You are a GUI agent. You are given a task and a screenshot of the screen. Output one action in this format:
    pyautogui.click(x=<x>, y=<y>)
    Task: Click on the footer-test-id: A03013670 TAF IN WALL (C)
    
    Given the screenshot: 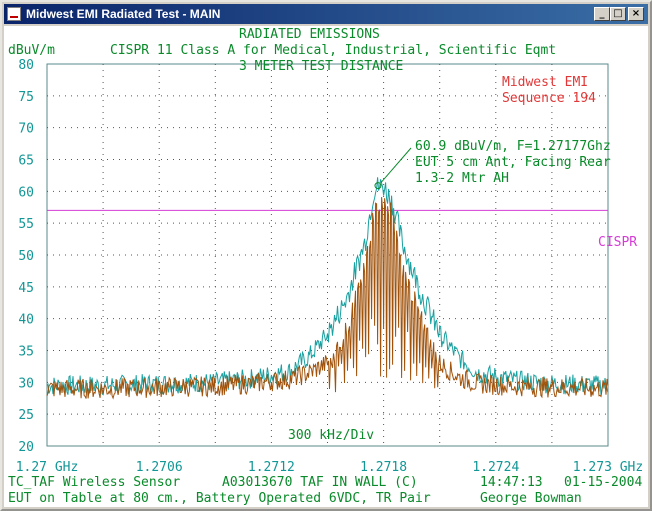 What is the action you would take?
    pyautogui.click(x=320, y=482)
    